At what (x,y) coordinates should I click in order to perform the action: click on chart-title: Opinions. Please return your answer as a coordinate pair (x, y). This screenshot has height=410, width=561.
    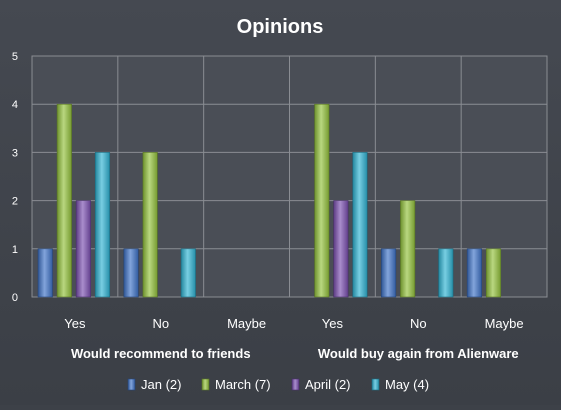
    Looking at the image, I should click on (280, 27).